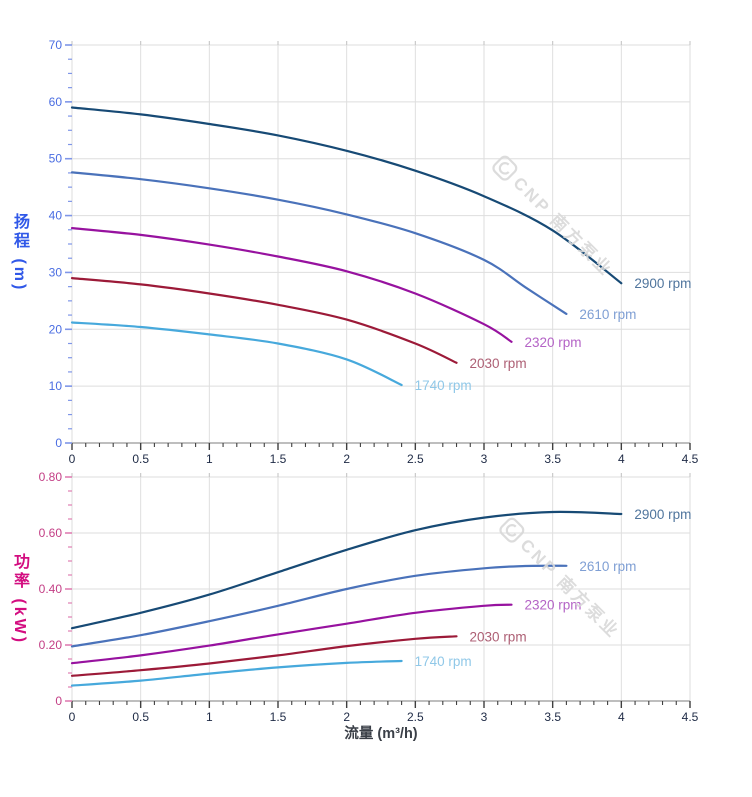 This screenshot has height=797, width=752. I want to click on head-axis-title: 扬程 (m), so click(19, 253).